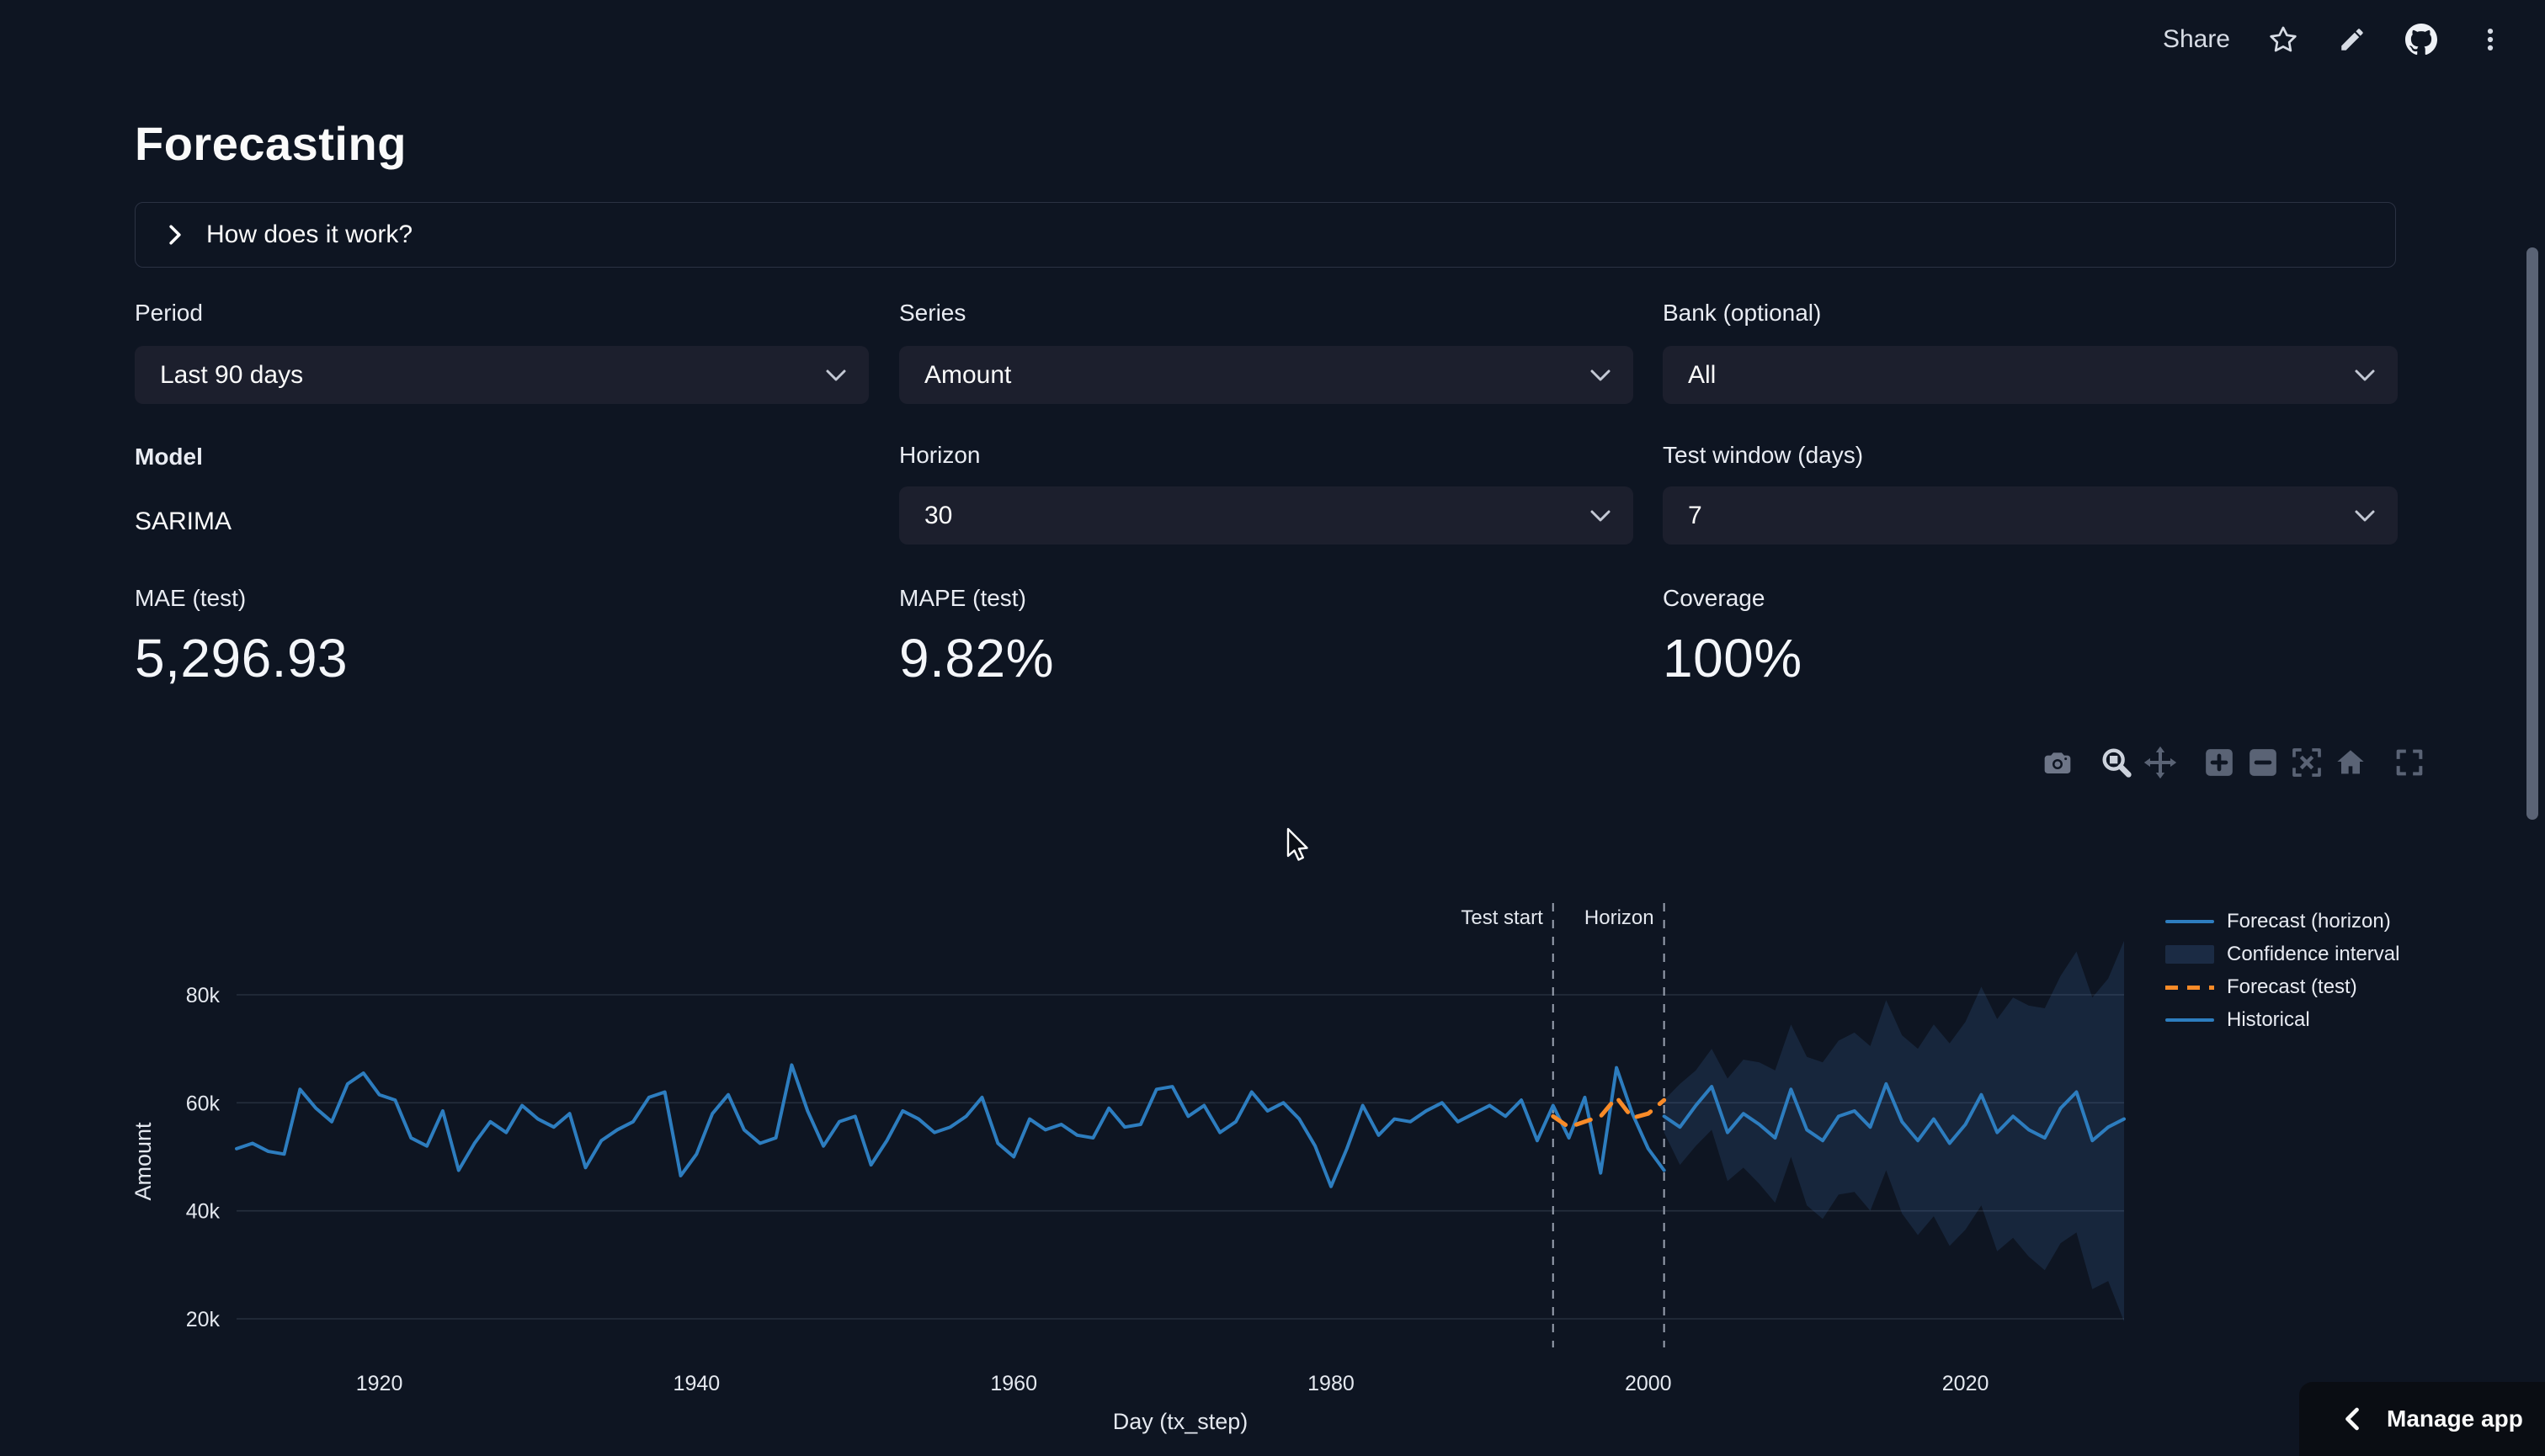 The height and width of the screenshot is (1456, 2545). I want to click on band-swatch-icon, so click(2189, 954).